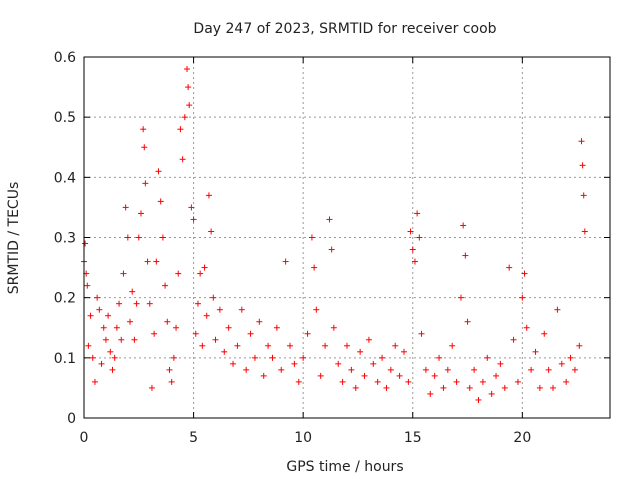  What do you see at coordinates (65, 118) in the screenshot?
I see `y-tick-label: 0.5` at bounding box center [65, 118].